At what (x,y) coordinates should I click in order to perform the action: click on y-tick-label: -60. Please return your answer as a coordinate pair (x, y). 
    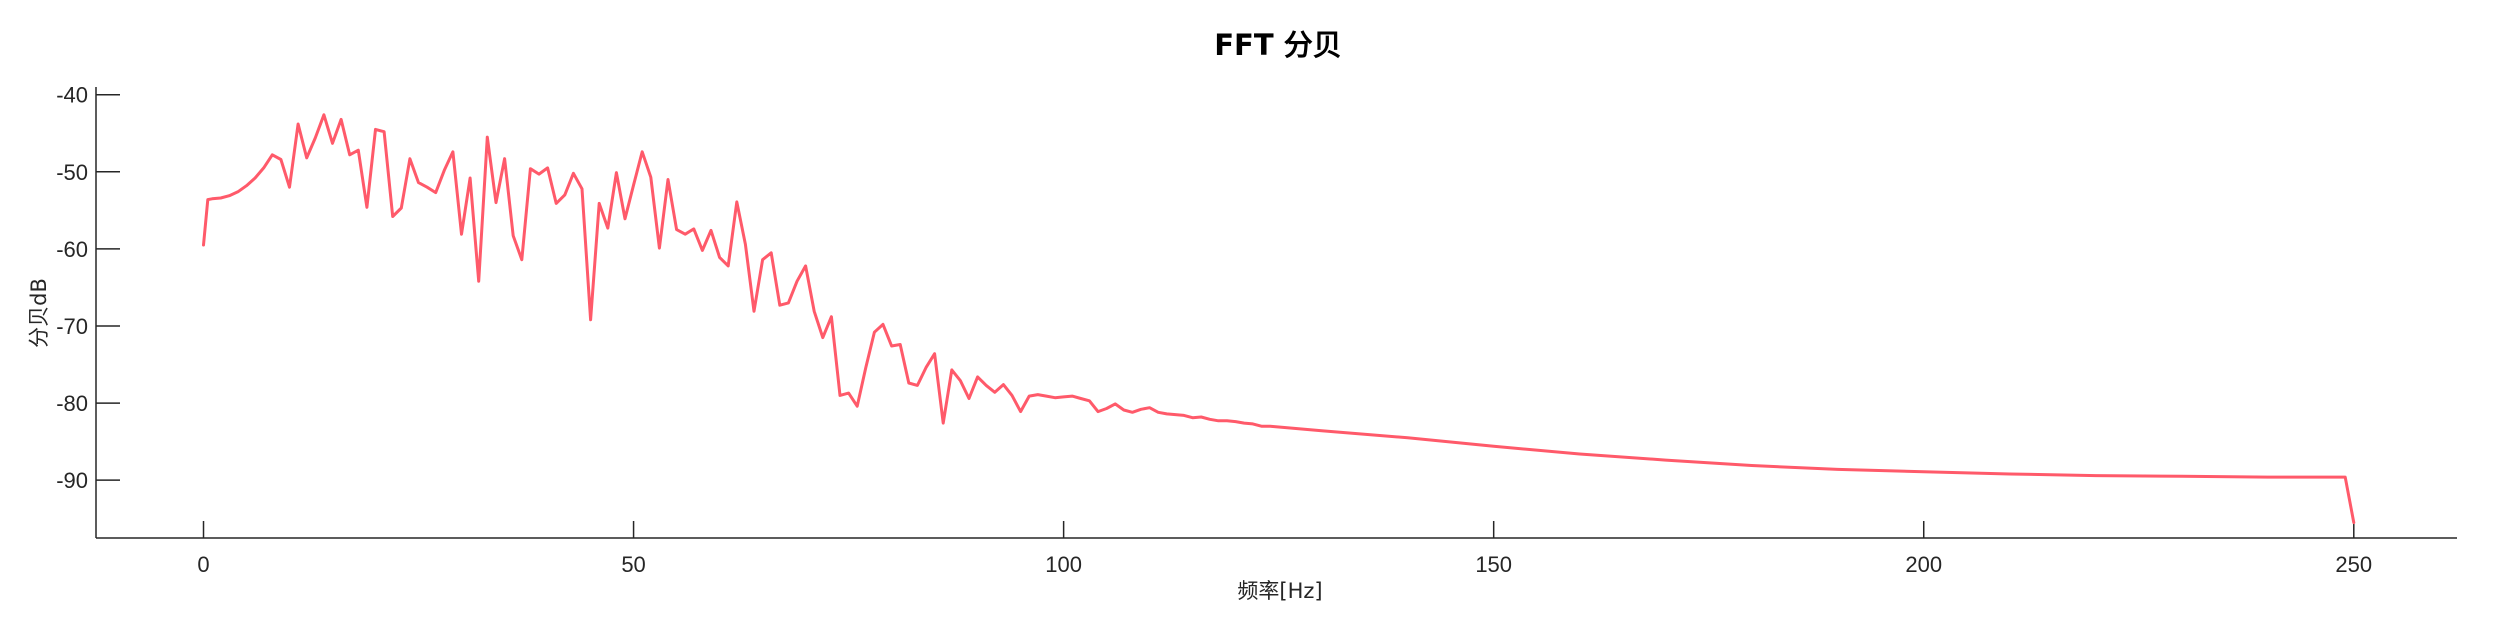
    Looking at the image, I should click on (72, 249).